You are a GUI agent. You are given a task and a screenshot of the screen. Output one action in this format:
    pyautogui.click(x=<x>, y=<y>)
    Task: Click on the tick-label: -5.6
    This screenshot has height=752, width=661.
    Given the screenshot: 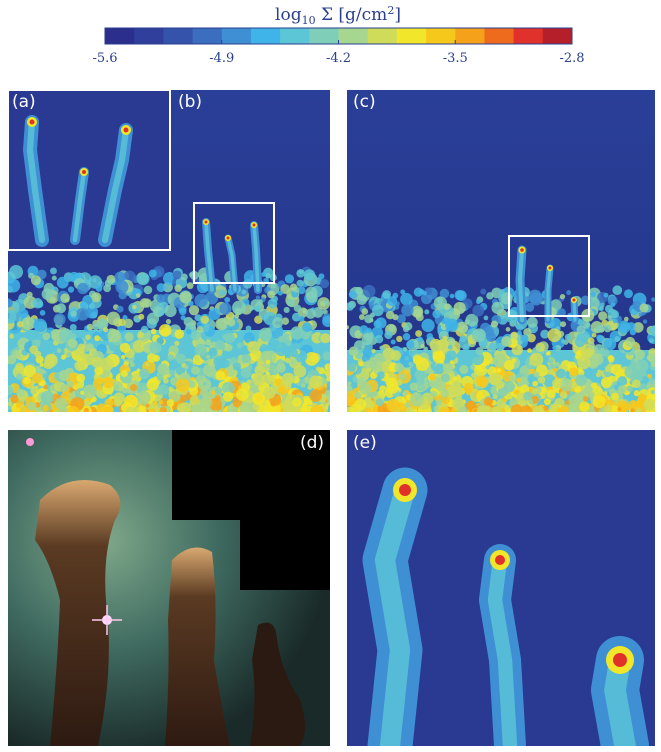 What is the action you would take?
    pyautogui.click(x=104, y=58)
    